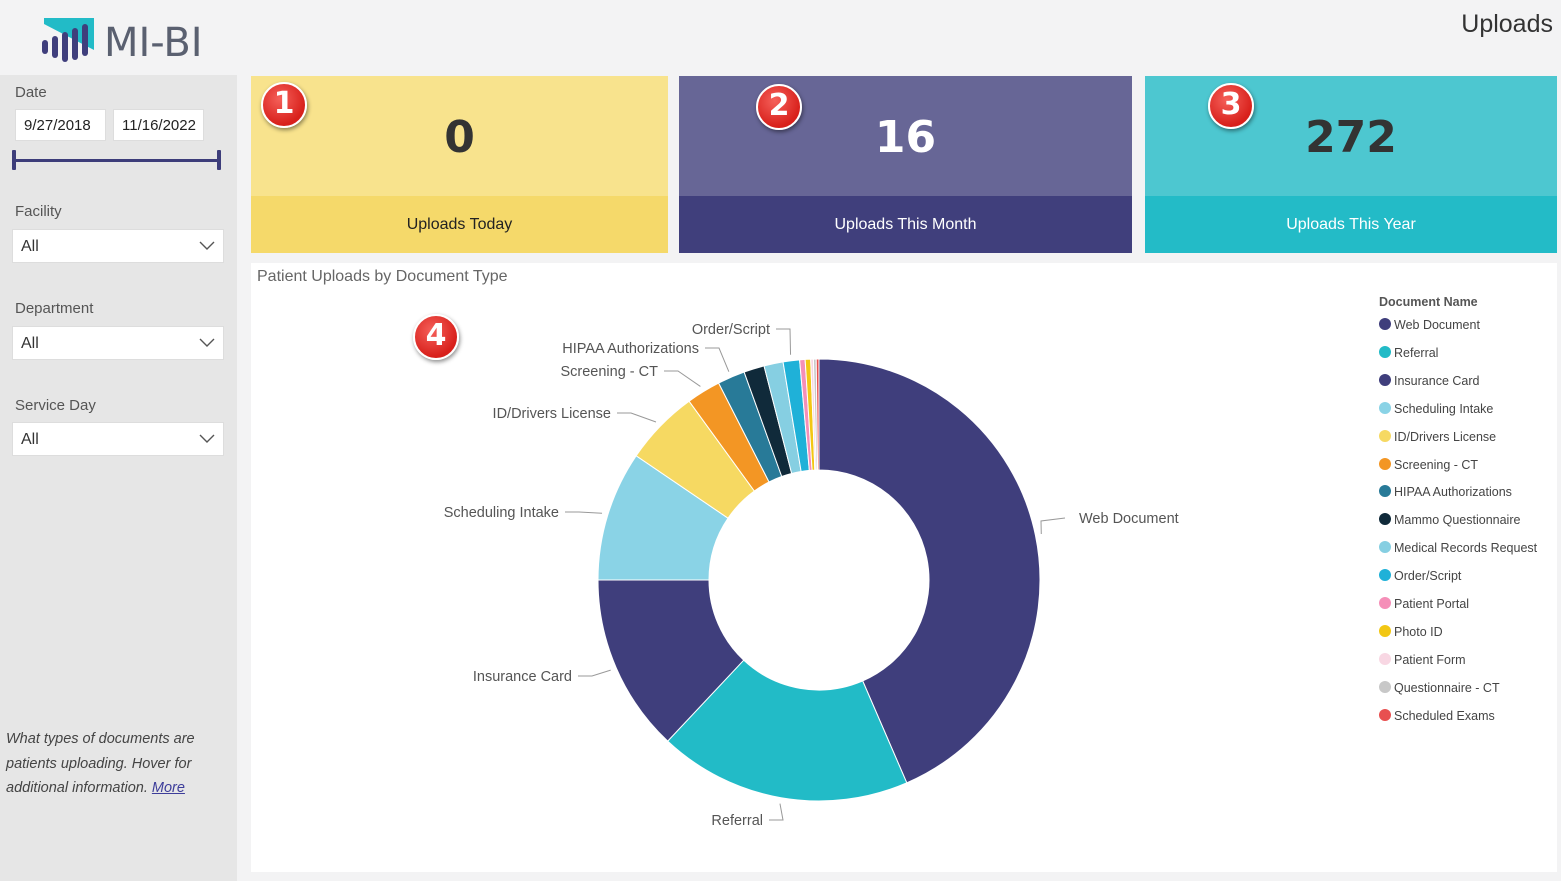 This screenshot has width=1561, height=881. Describe the element at coordinates (1466, 548) in the screenshot. I see `legend-label: Medical Records Request` at that location.